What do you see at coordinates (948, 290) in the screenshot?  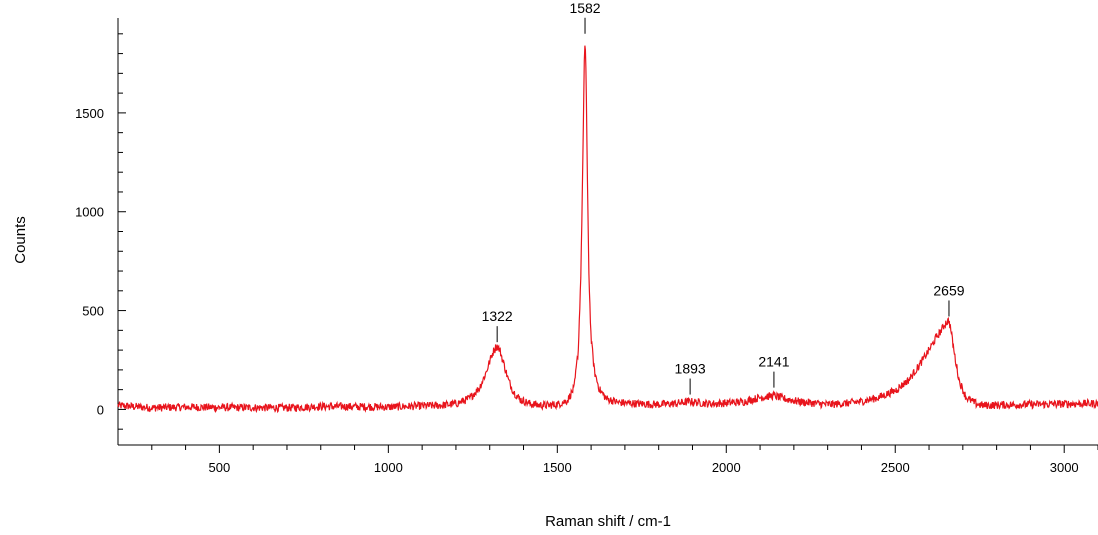 I see `peak-label: 2659` at bounding box center [948, 290].